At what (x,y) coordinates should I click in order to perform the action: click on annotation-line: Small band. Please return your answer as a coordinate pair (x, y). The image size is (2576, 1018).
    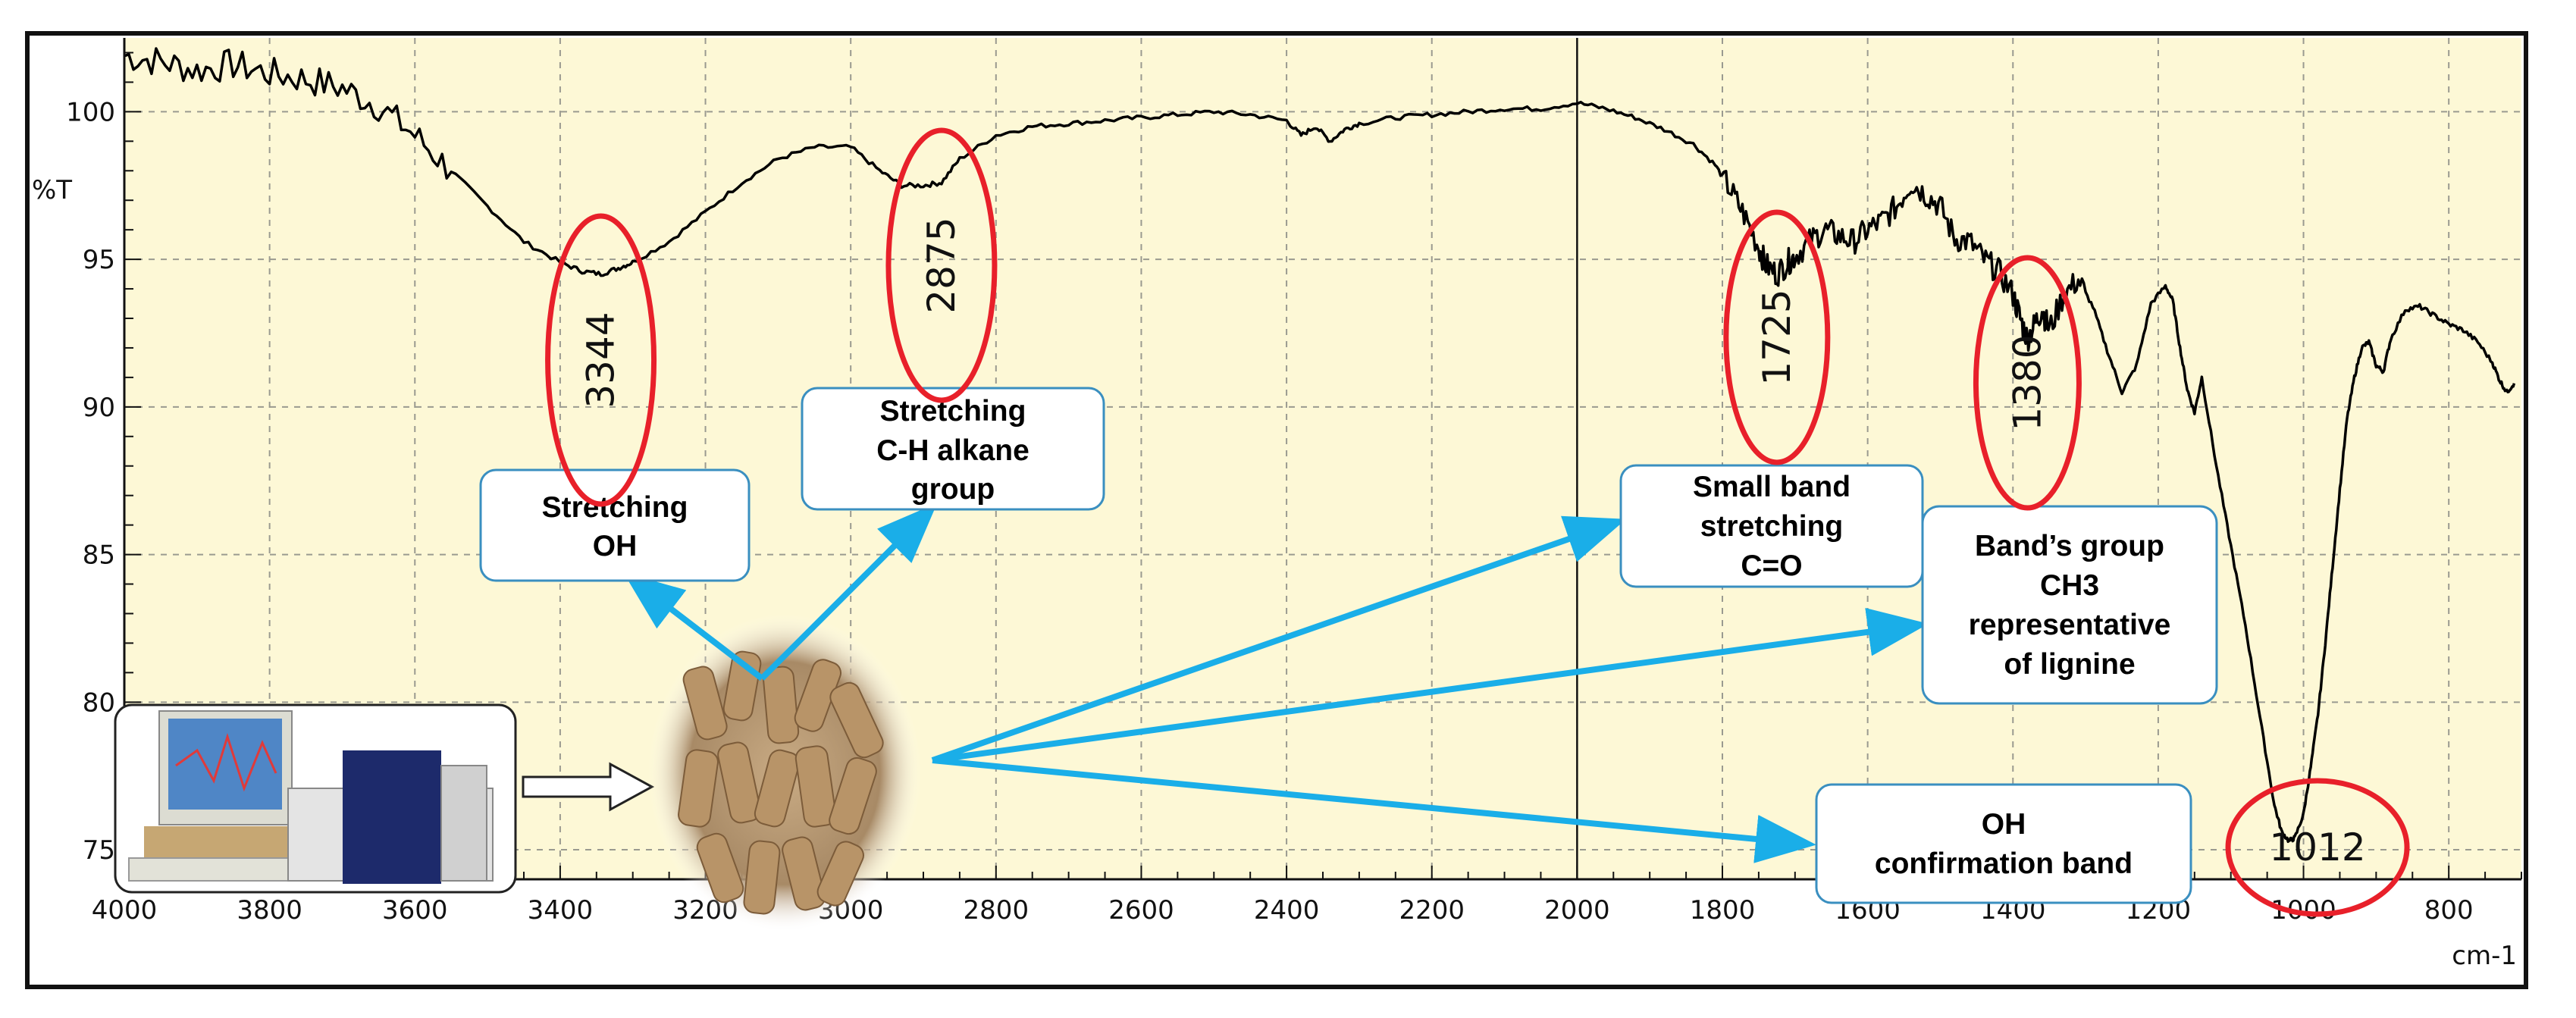
    Looking at the image, I should click on (1772, 487).